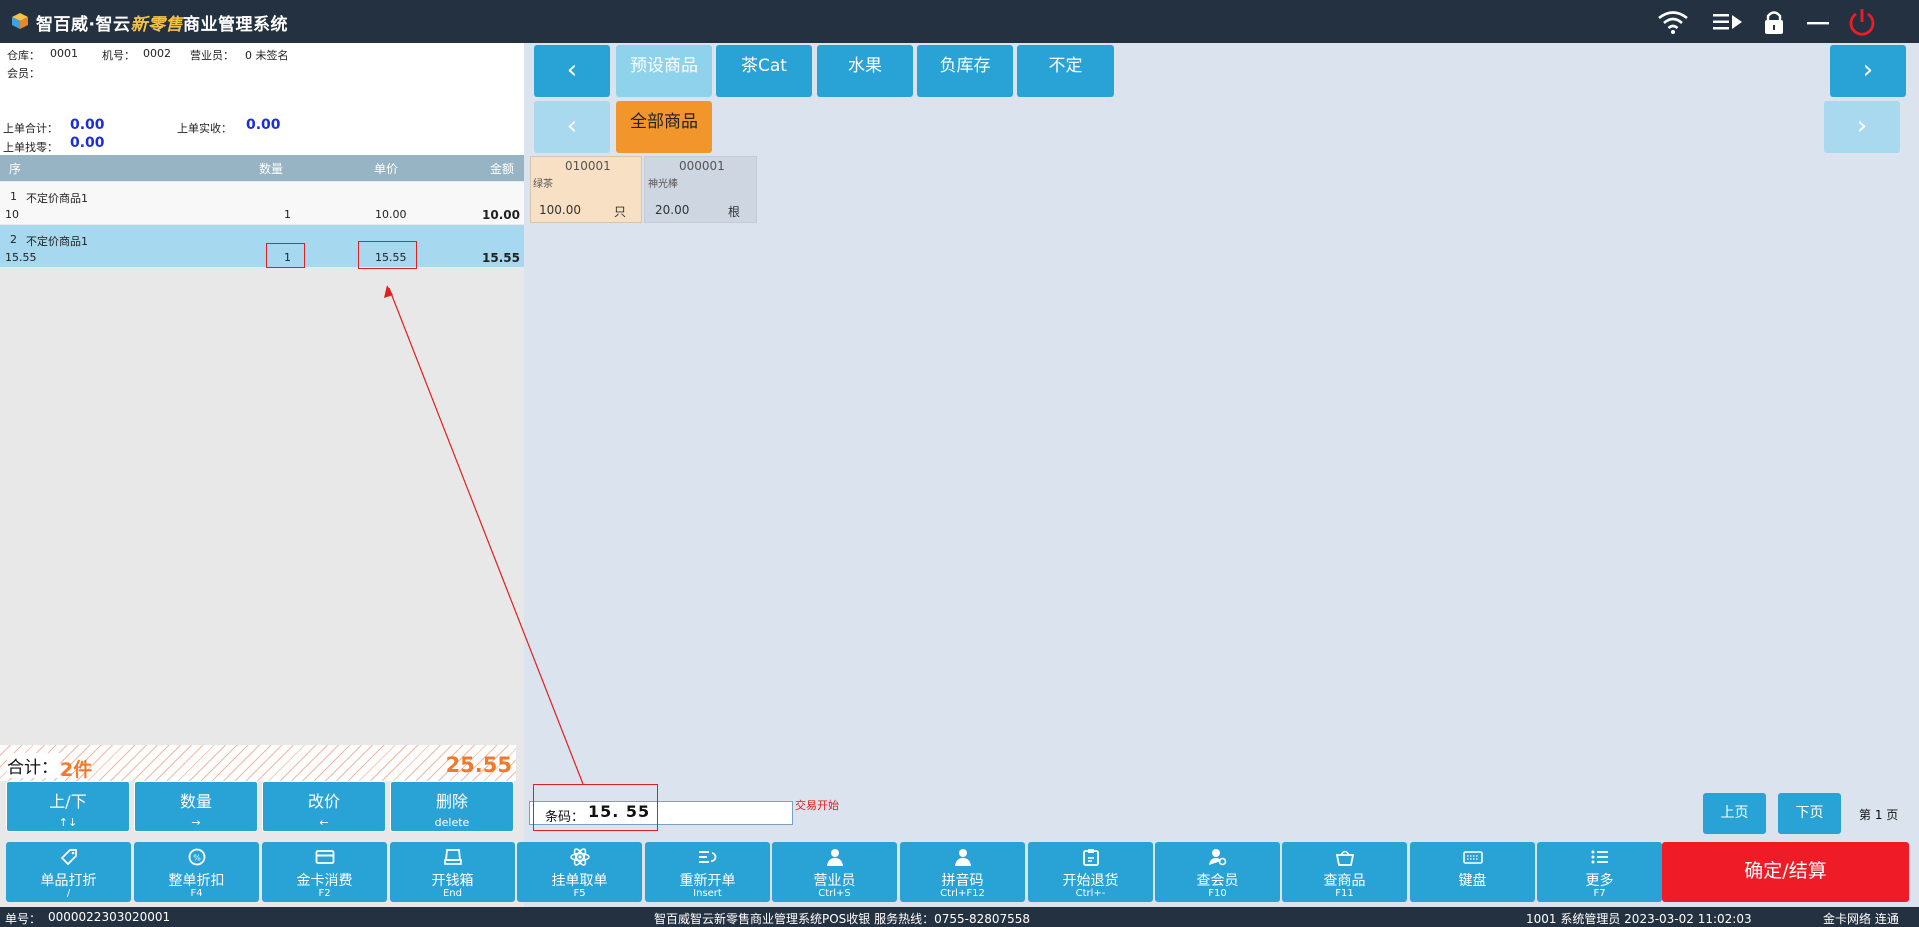 This screenshot has width=1919, height=927. I want to click on row-price: 15.55, so click(391, 257).